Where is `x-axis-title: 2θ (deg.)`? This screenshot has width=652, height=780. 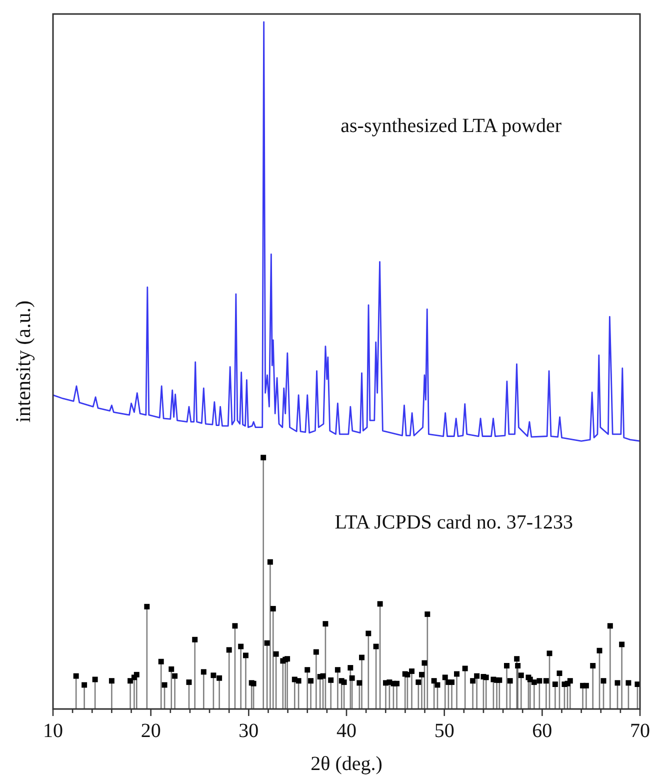 x-axis-title: 2θ (deg.) is located at coordinates (346, 764).